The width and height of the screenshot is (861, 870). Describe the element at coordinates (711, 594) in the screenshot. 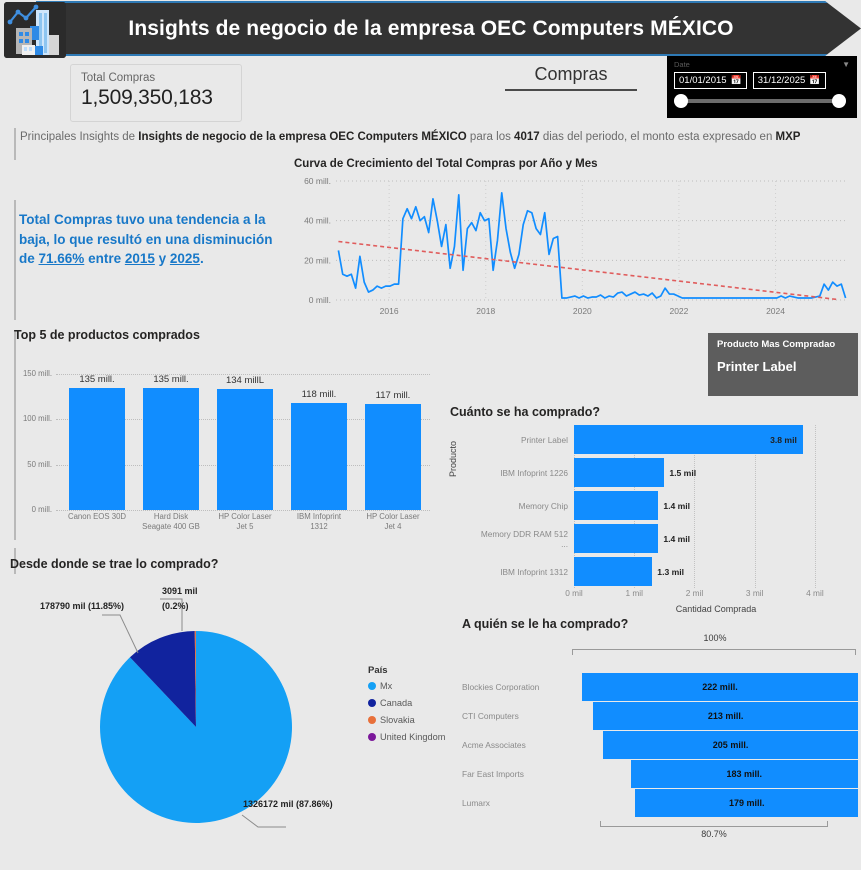

I see `qty-xticks: 0 mil 1 mil 2 mil 3 mil 4 mil` at that location.